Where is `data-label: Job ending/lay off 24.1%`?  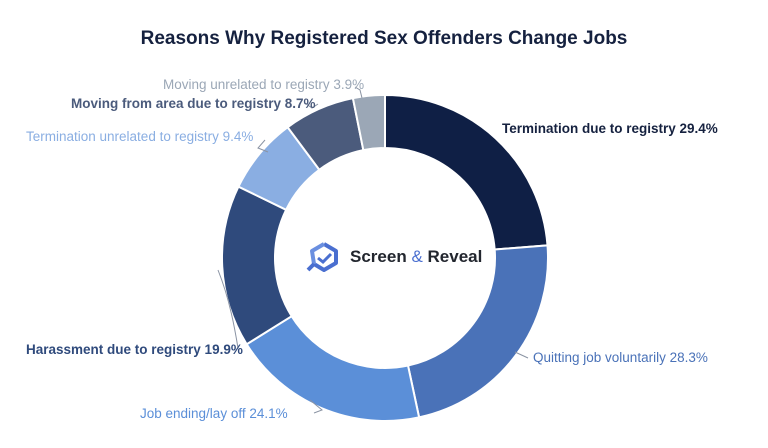 data-label: Job ending/lay off 24.1% is located at coordinates (214, 413).